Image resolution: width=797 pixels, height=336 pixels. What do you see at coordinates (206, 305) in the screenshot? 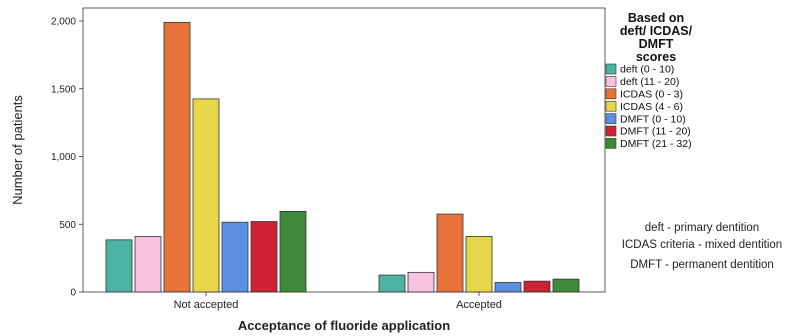
I see `x-category-label: Not accepted` at bounding box center [206, 305].